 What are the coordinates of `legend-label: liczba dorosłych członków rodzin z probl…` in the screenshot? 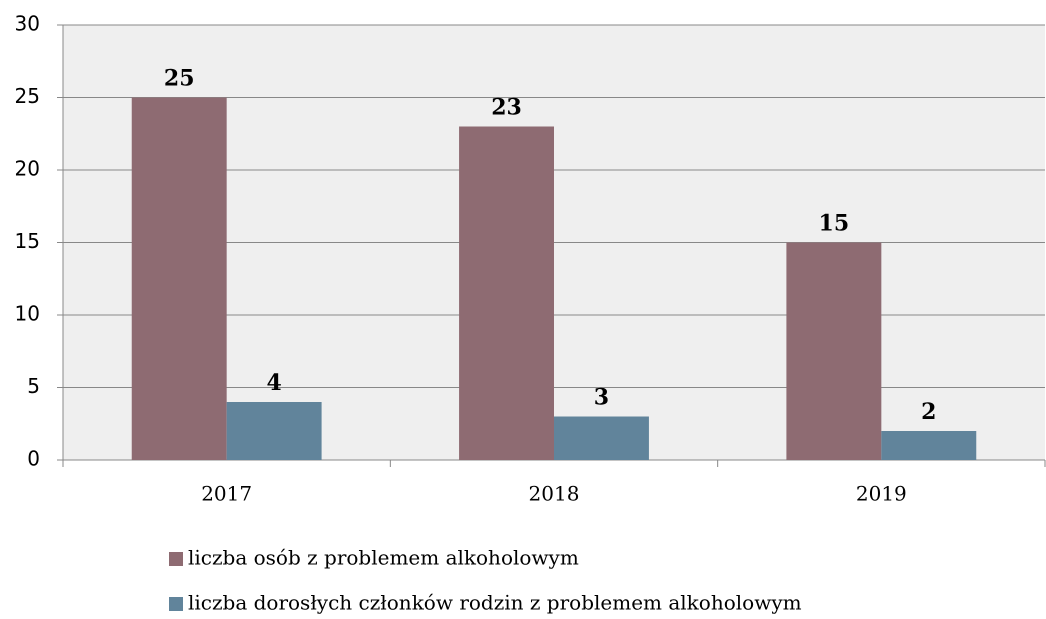 It's located at (495, 603).